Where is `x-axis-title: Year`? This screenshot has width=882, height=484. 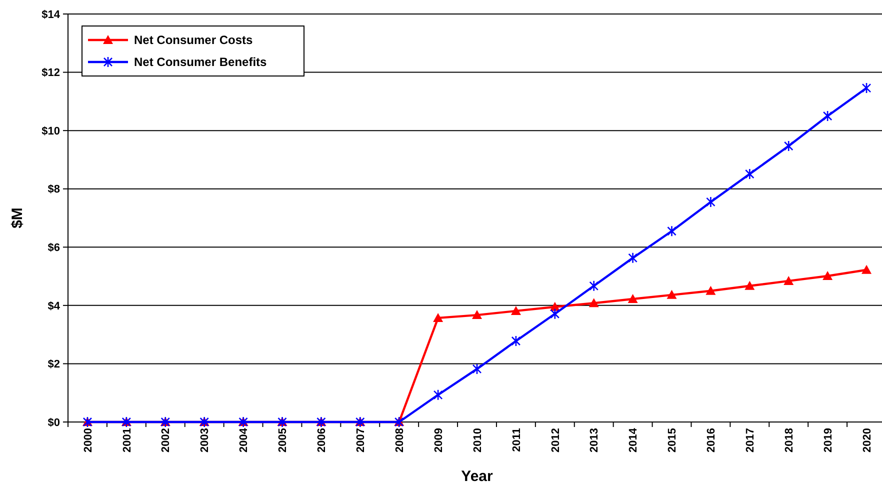 x-axis-title: Year is located at coordinates (477, 476).